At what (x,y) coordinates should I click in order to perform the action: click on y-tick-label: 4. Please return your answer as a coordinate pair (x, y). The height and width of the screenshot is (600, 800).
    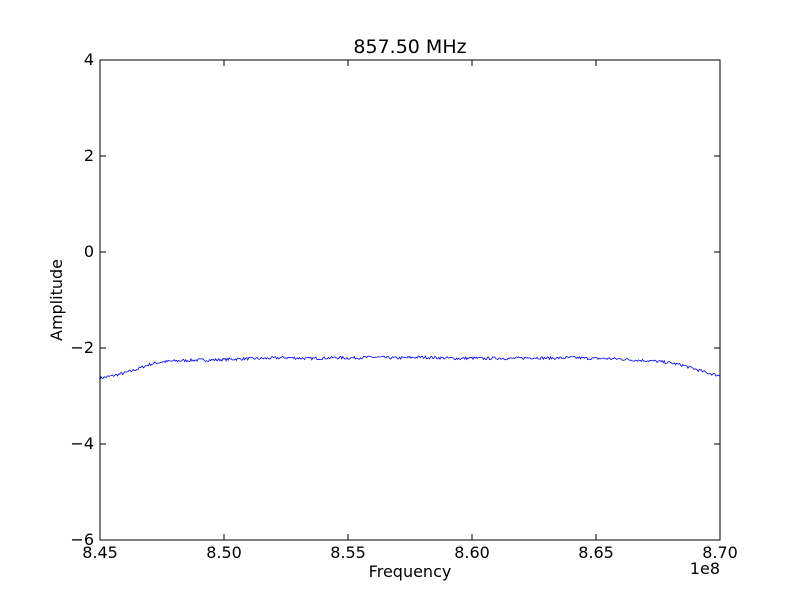
    Looking at the image, I should click on (89, 59).